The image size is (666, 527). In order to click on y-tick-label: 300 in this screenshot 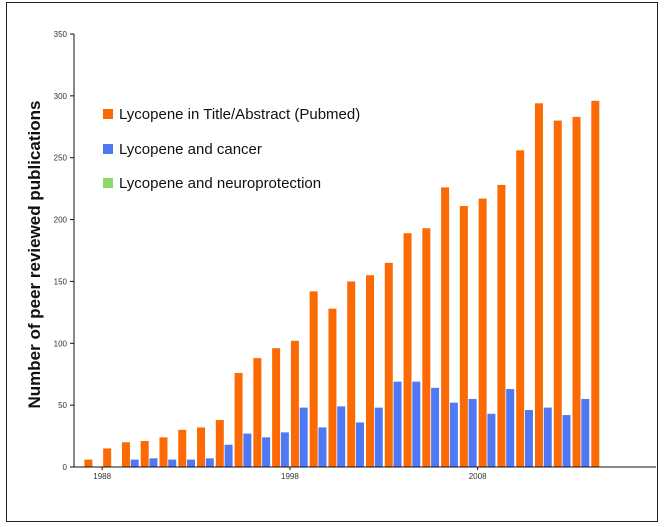, I will do `click(61, 96)`.